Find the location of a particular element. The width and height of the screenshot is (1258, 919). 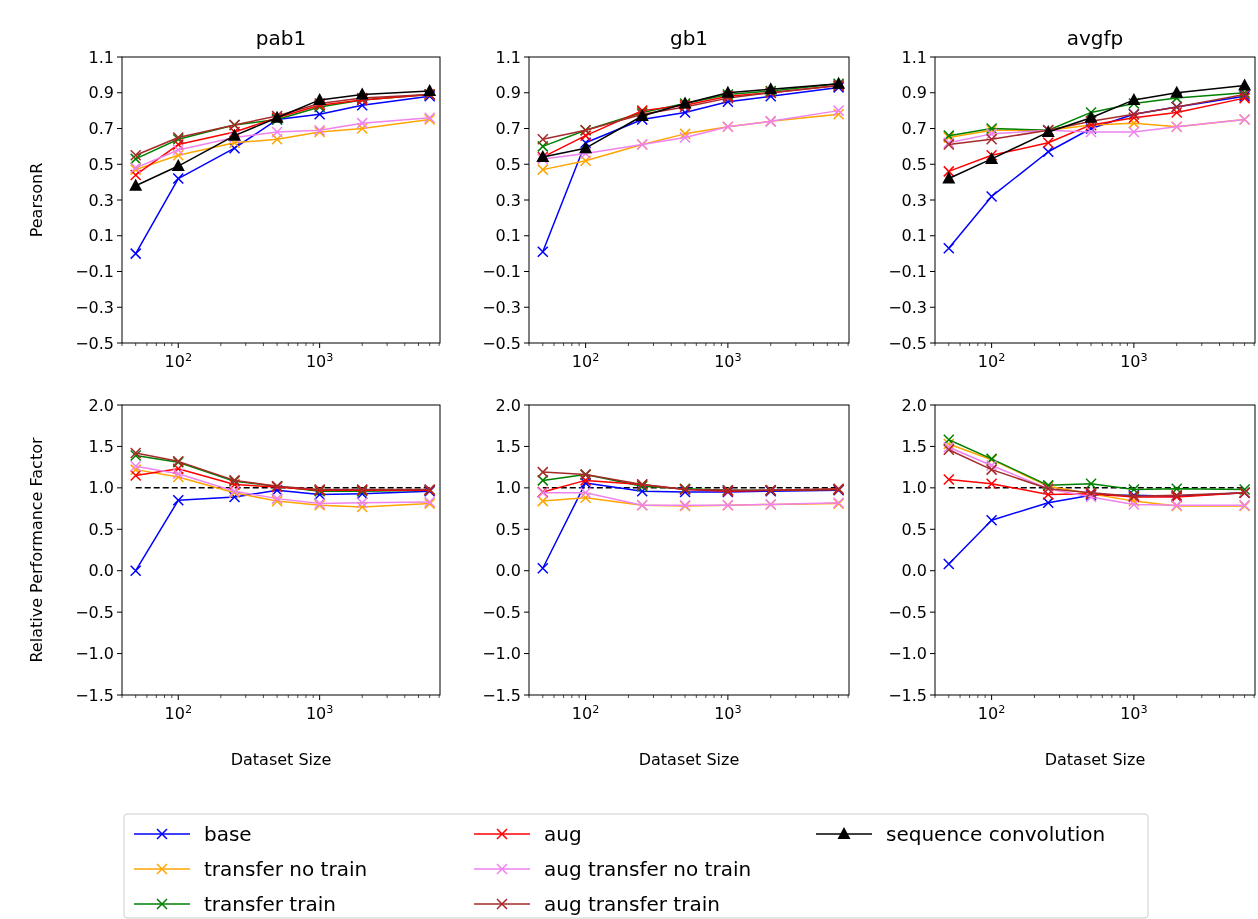

legend-label: sequence convolution is located at coordinates (996, 834).